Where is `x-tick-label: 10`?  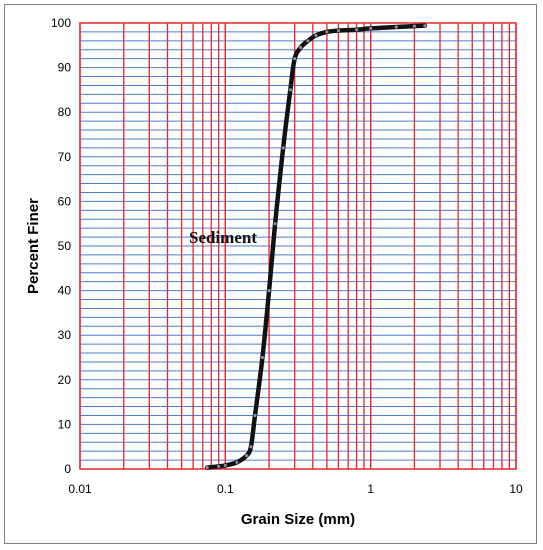
x-tick-label: 10 is located at coordinates (516, 489).